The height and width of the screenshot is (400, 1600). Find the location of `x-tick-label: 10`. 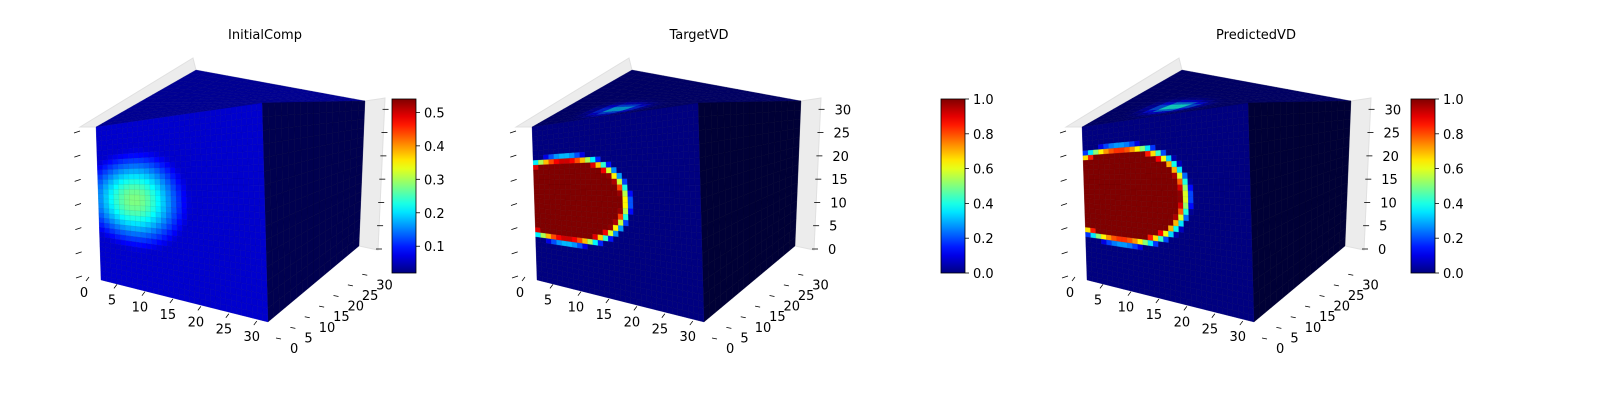

x-tick-label: 10 is located at coordinates (1126, 308).